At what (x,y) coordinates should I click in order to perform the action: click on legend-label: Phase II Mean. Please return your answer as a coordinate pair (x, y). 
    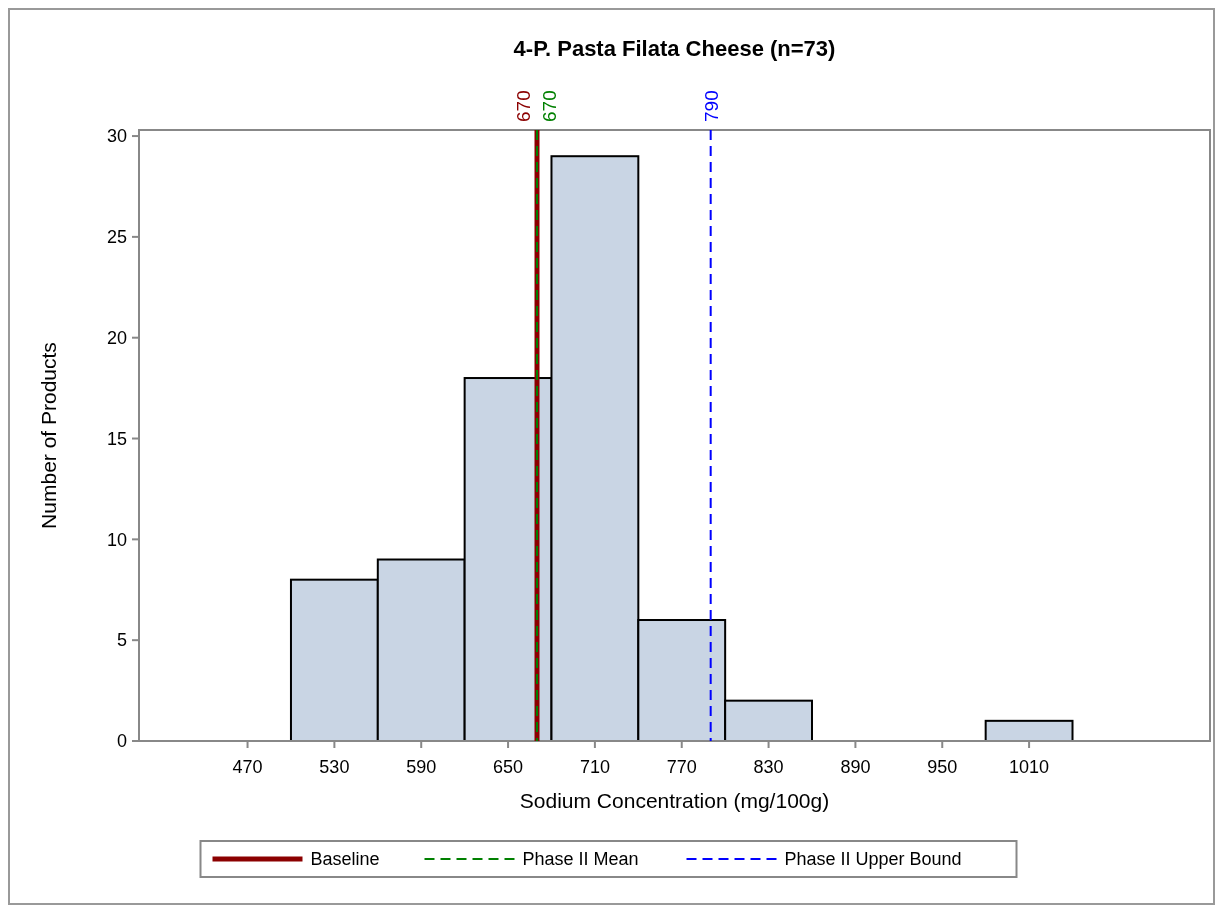
    Looking at the image, I should click on (580, 859).